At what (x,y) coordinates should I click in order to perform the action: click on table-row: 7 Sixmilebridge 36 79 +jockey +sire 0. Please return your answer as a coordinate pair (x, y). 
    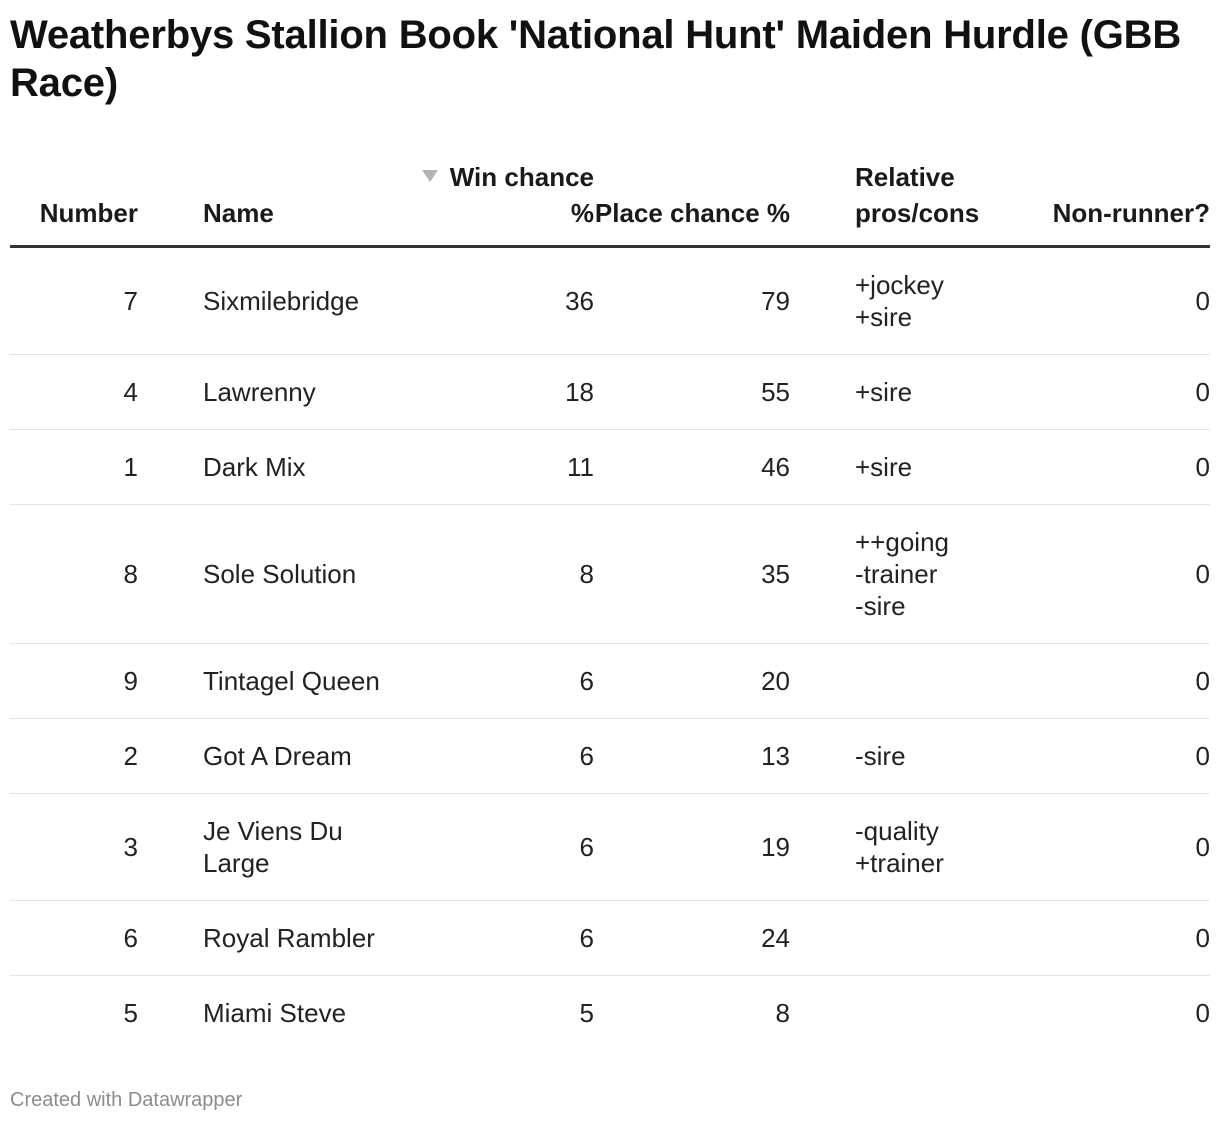
    Looking at the image, I should click on (610, 300).